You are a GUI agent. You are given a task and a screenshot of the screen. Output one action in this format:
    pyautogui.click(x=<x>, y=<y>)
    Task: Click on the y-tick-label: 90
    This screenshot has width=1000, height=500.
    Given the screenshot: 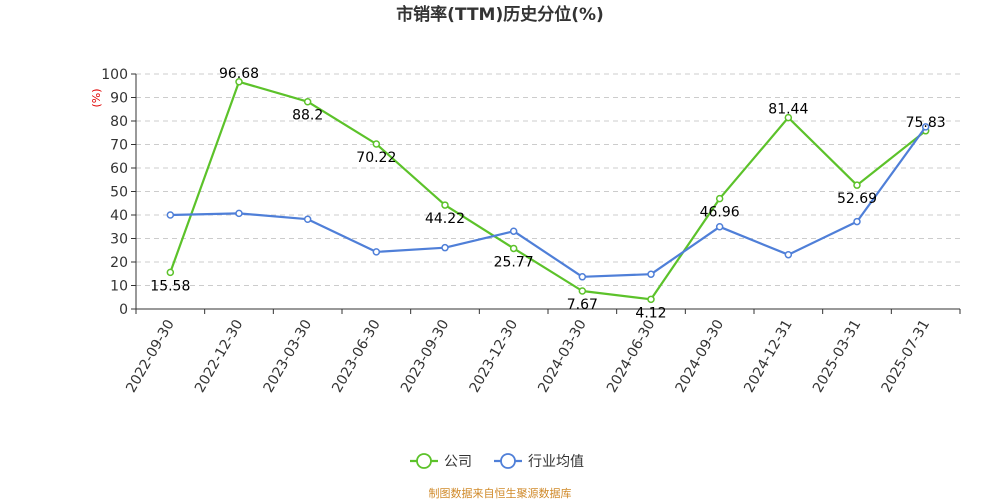 What is the action you would take?
    pyautogui.click(x=119, y=99)
    